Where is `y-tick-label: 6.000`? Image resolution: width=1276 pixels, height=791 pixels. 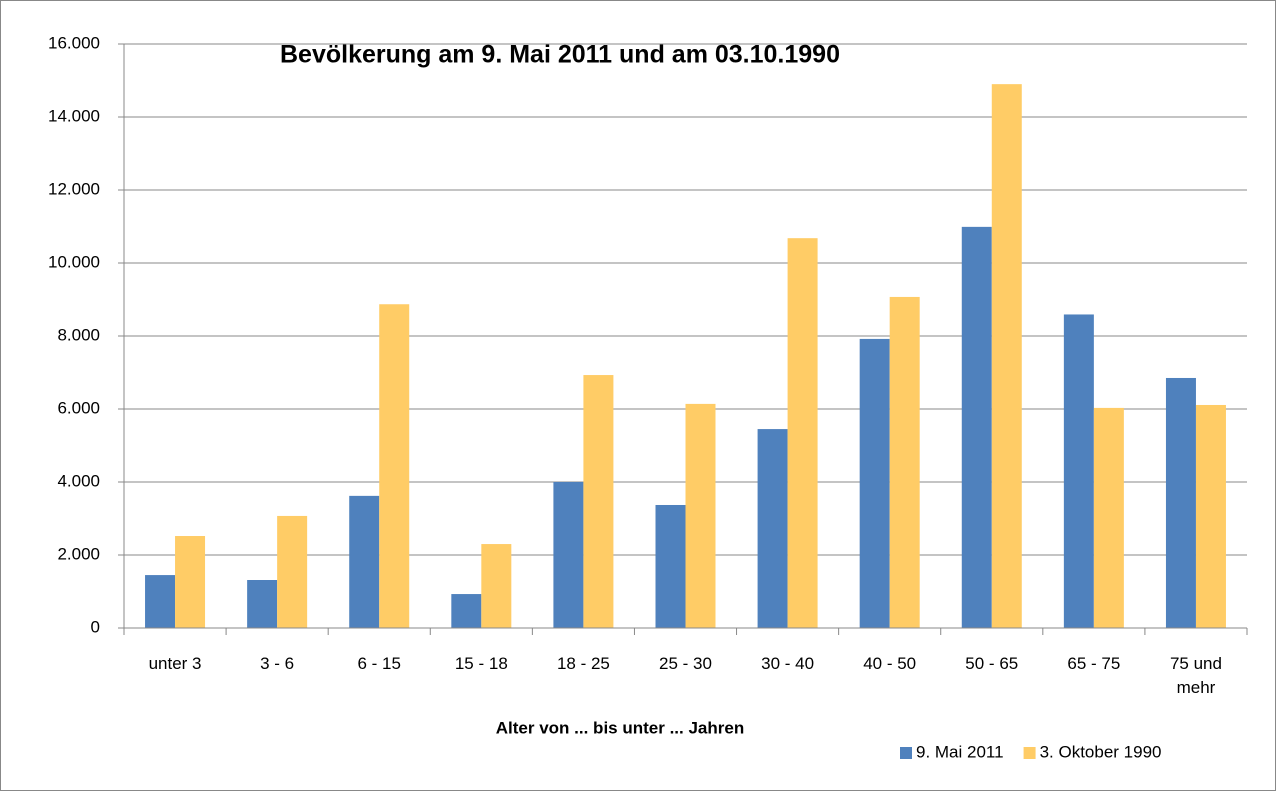
y-tick-label: 6.000 is located at coordinates (78, 407).